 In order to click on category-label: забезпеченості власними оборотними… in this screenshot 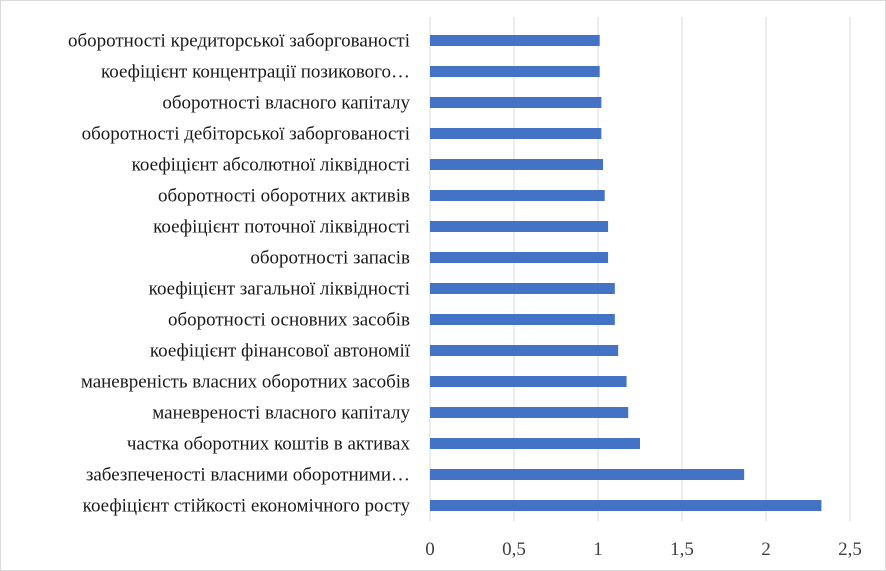, I will do `click(248, 475)`.